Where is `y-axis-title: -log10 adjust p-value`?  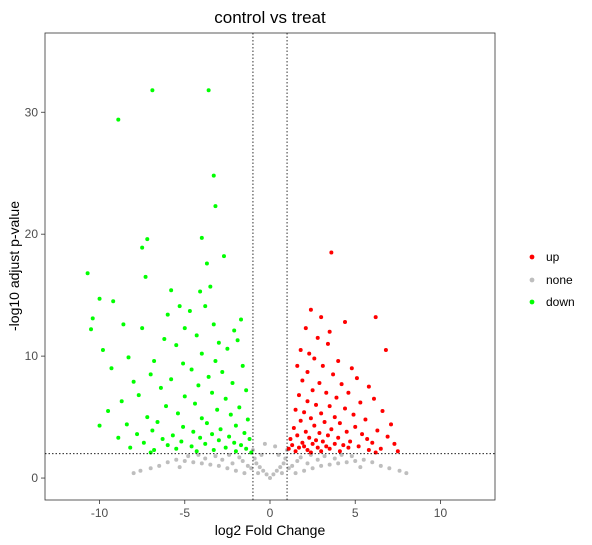
y-axis-title: -log10 adjust p-value is located at coordinates (14, 266).